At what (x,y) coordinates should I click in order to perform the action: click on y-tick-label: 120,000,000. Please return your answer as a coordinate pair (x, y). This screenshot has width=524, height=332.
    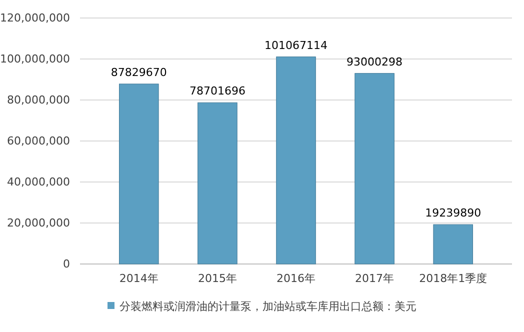
    Looking at the image, I should click on (35, 18).